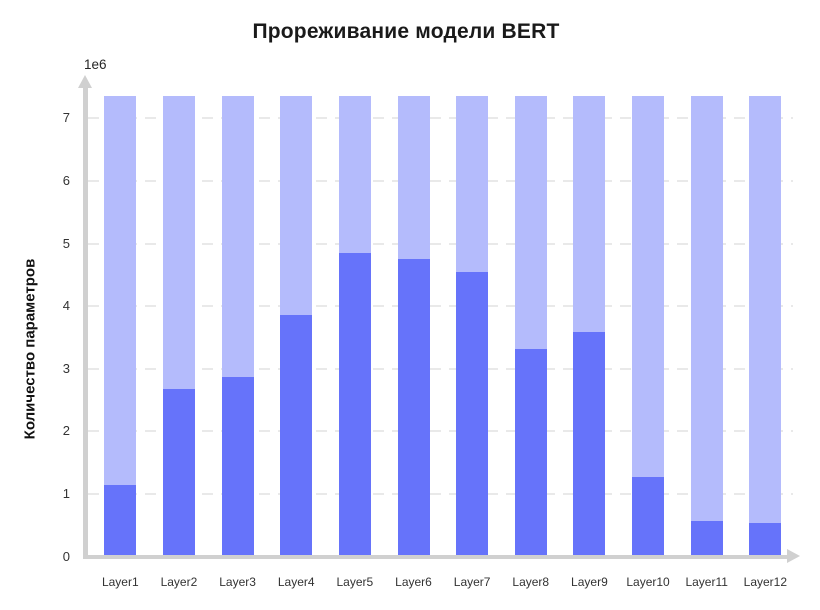  I want to click on xtick-label-layer10: Layer10, so click(648, 582).